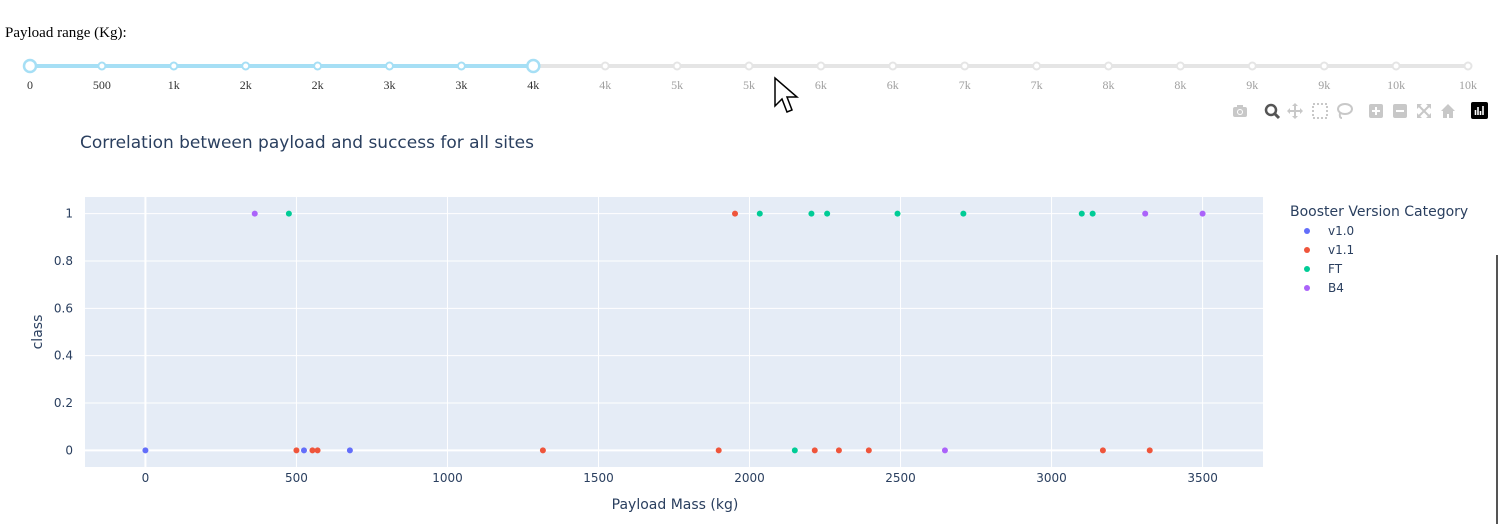  What do you see at coordinates (1379, 212) in the screenshot?
I see `legend-title: Booster Version Category` at bounding box center [1379, 212].